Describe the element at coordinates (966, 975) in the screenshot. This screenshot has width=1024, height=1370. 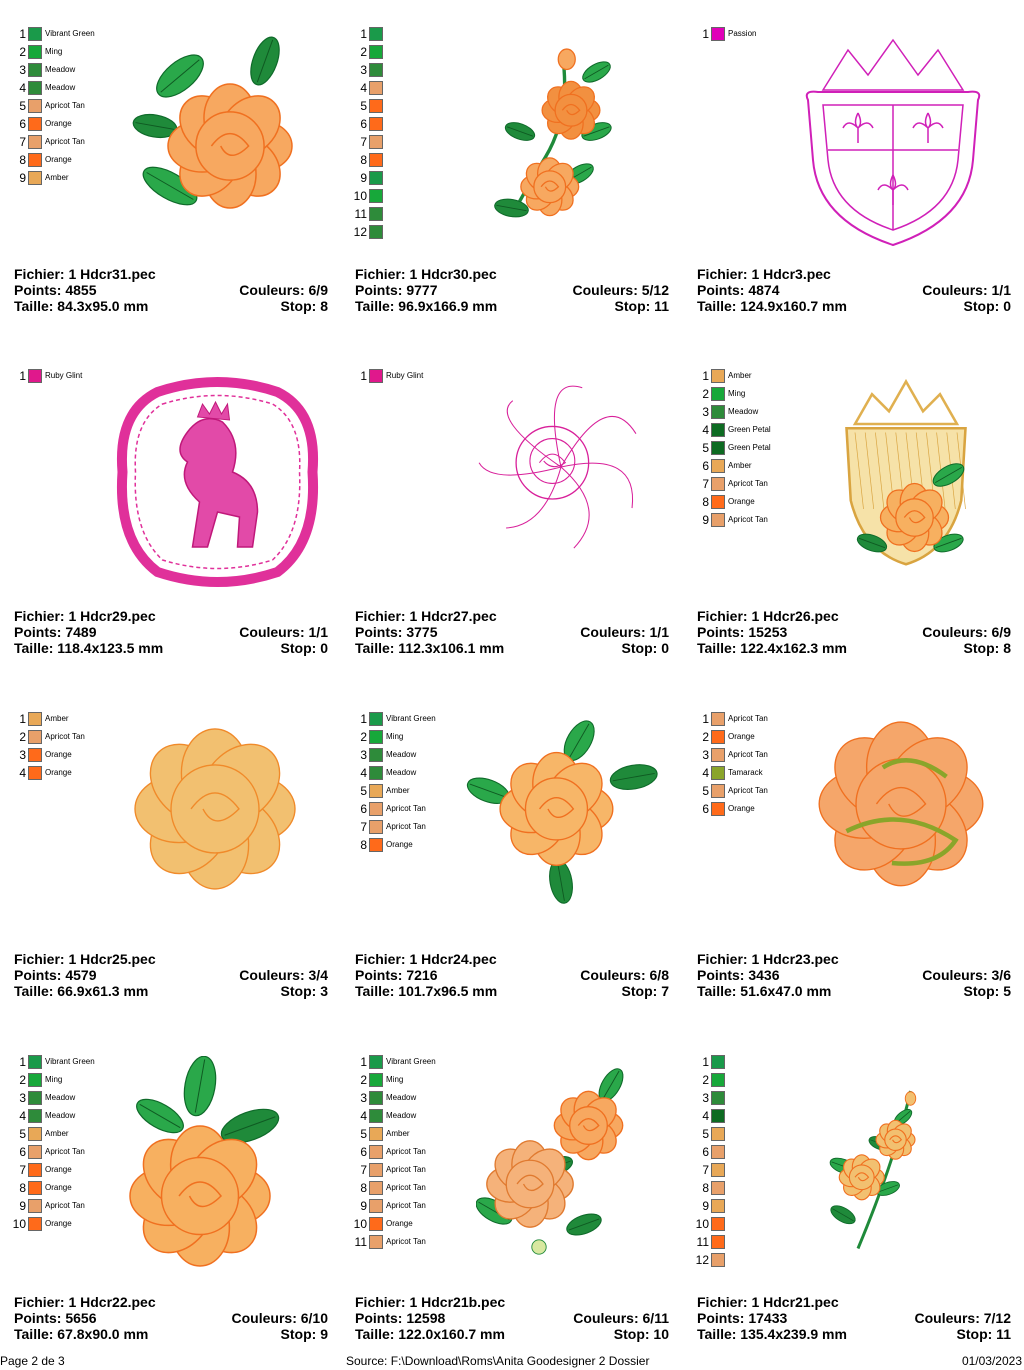
I see `color-count: Couleurs: 3/6` at that location.